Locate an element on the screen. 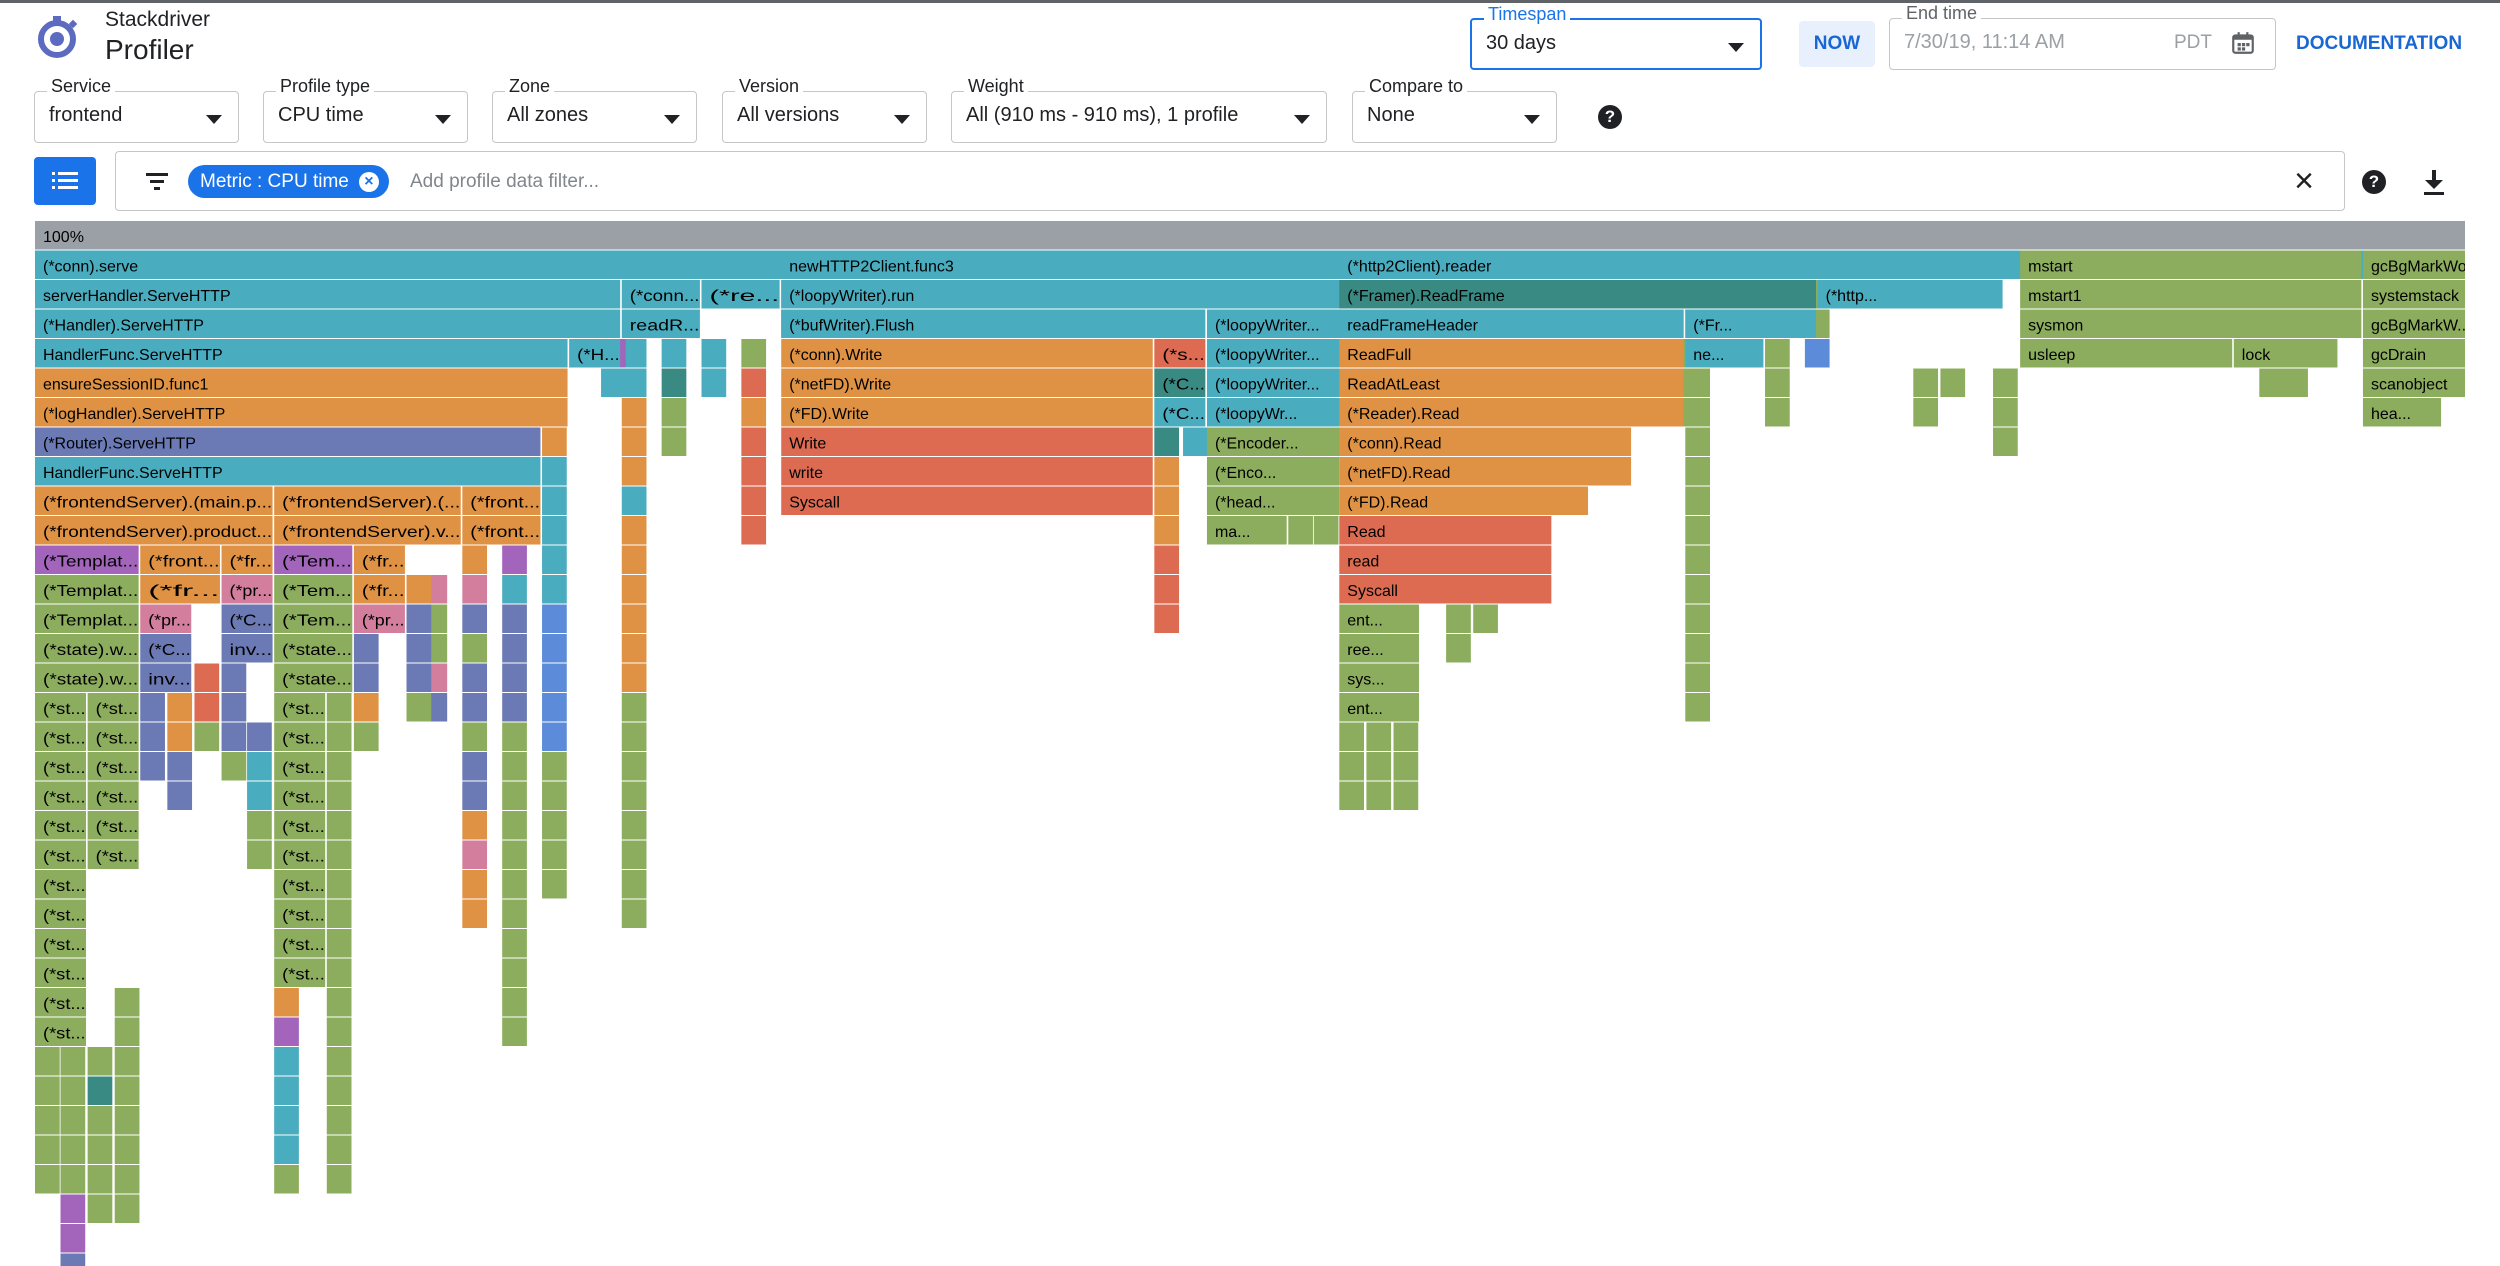 This screenshot has width=2500, height=1266. profile-filter-bar: Metric : CPU time × × is located at coordinates (1230, 181).